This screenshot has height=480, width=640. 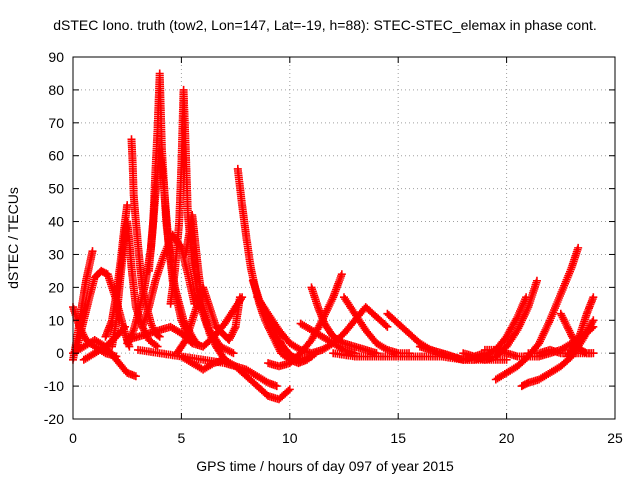 What do you see at coordinates (507, 438) in the screenshot?
I see `x-tick-label: 20` at bounding box center [507, 438].